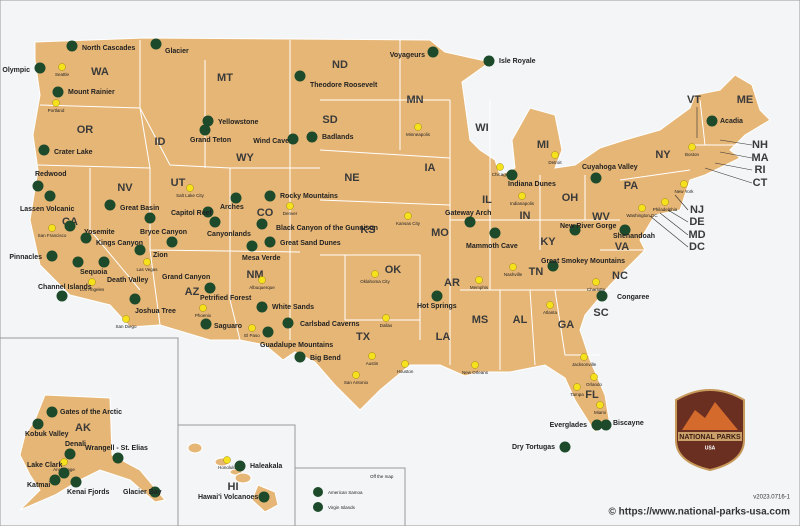 The width and height of the screenshot is (800, 526). I want to click on park-label: Guadalupe Mountains, so click(296, 345).